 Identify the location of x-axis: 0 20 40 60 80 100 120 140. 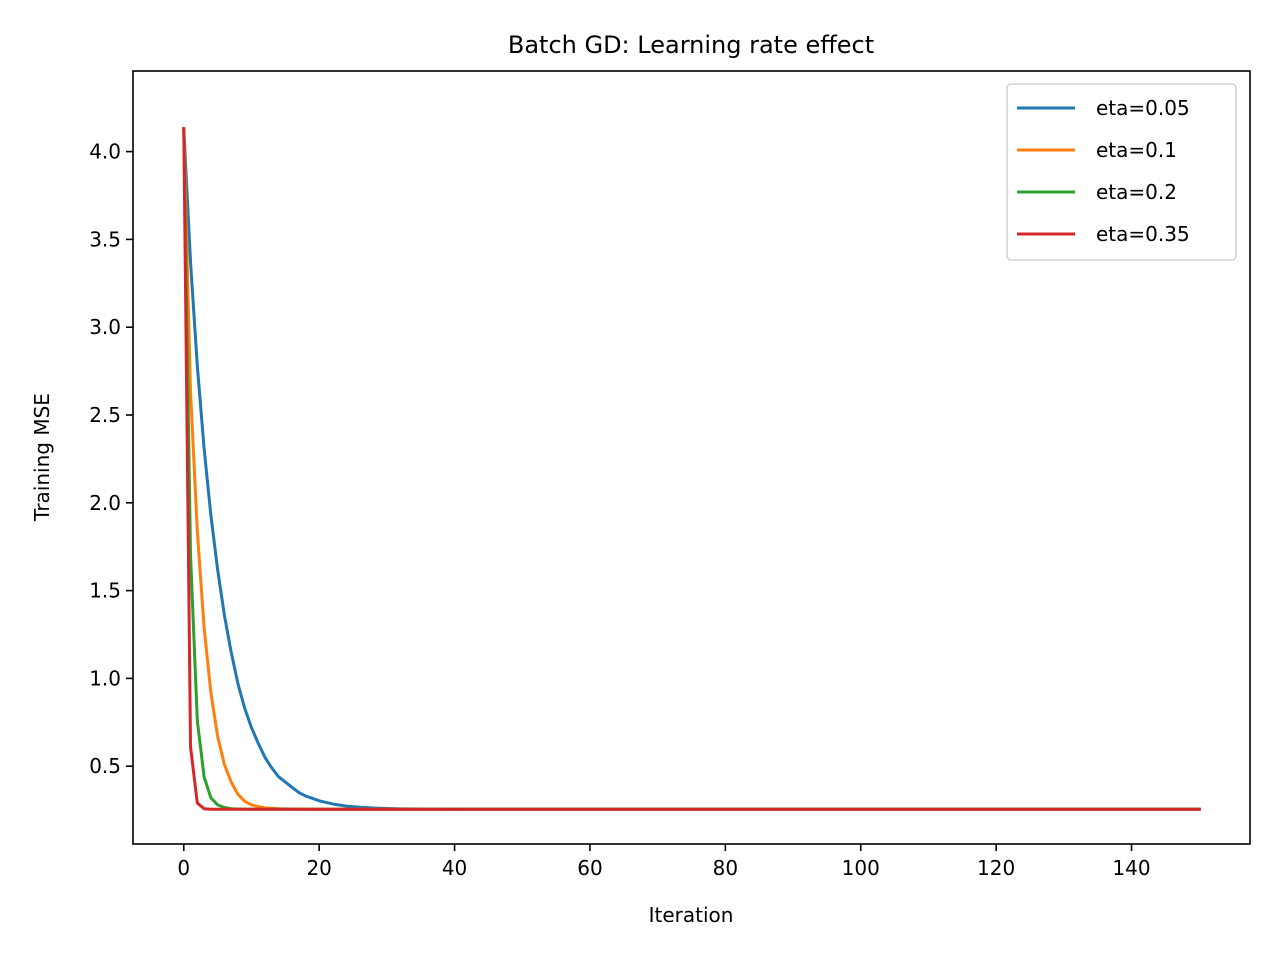
(664, 862).